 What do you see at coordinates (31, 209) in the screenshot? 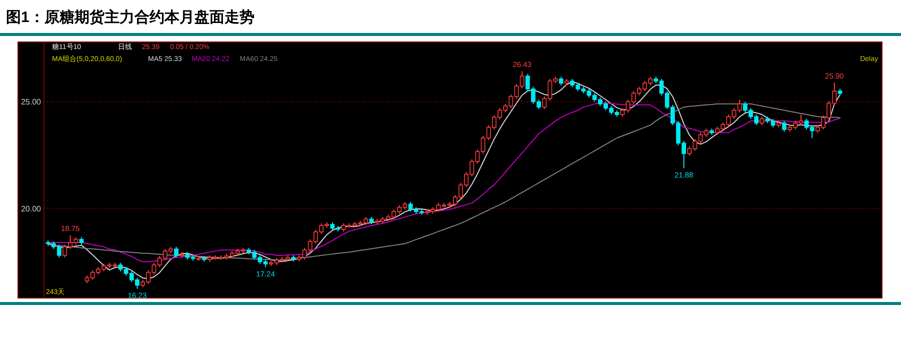
I see `ytick: 20.00` at bounding box center [31, 209].